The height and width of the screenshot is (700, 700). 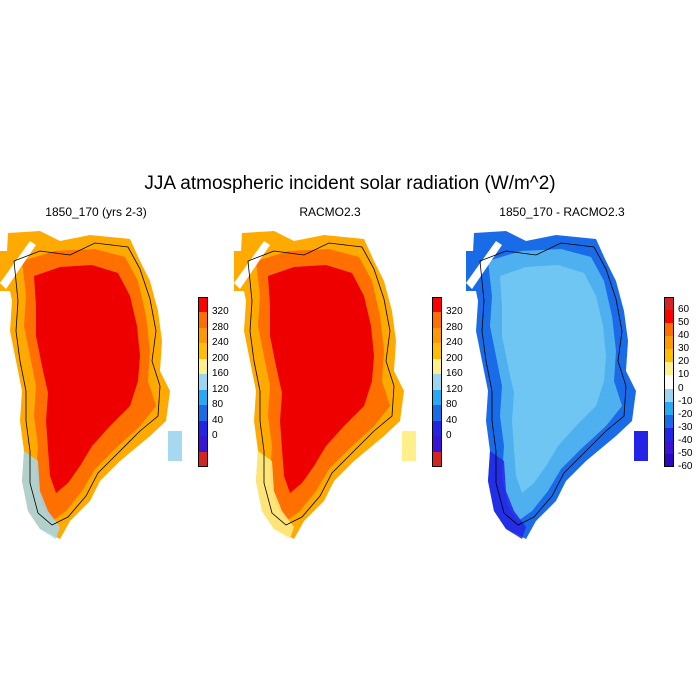 What do you see at coordinates (685, 440) in the screenshot?
I see `colorbar-tick-label: -40` at bounding box center [685, 440].